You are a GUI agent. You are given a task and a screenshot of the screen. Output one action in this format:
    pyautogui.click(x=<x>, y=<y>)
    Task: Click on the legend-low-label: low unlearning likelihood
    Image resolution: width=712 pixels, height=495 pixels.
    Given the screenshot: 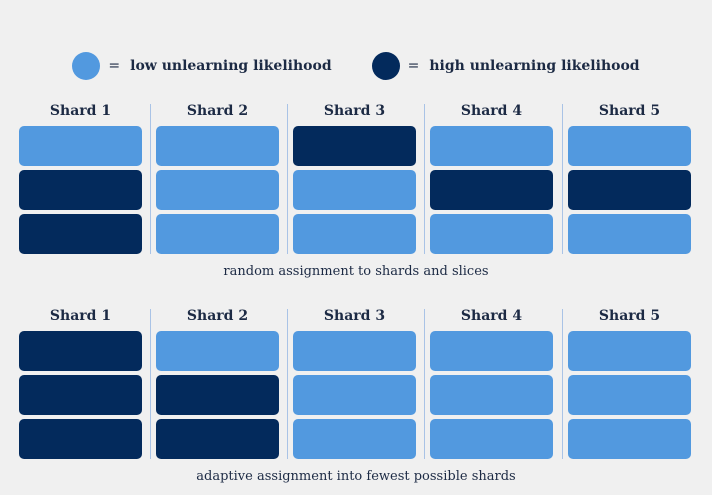 What is the action you would take?
    pyautogui.click(x=231, y=66)
    